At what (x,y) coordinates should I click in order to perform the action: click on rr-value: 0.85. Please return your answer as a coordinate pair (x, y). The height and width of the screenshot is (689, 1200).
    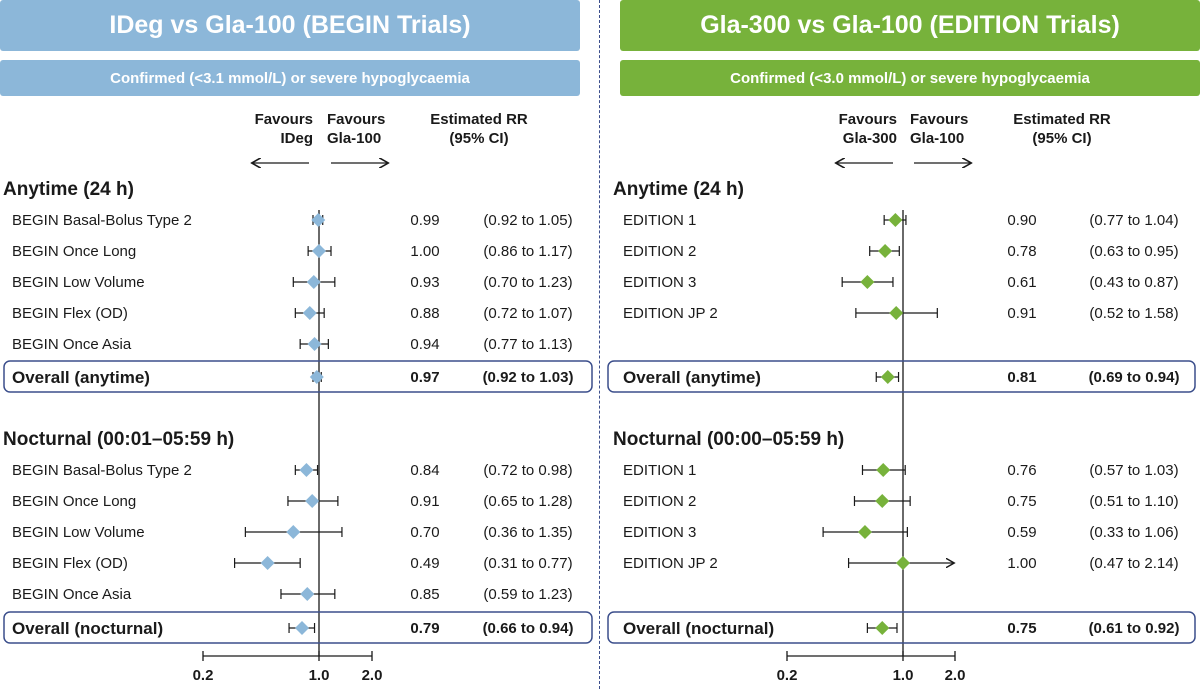
    Looking at the image, I should click on (424, 594).